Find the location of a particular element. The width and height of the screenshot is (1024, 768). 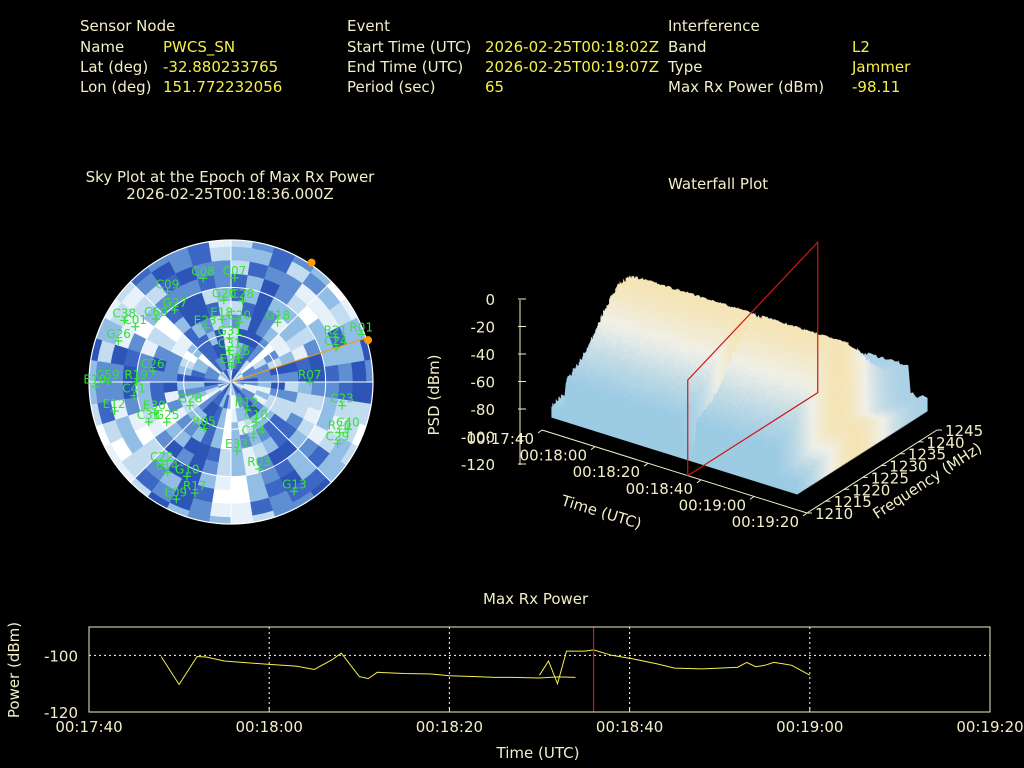

satellite-label: E12 is located at coordinates (114, 404).